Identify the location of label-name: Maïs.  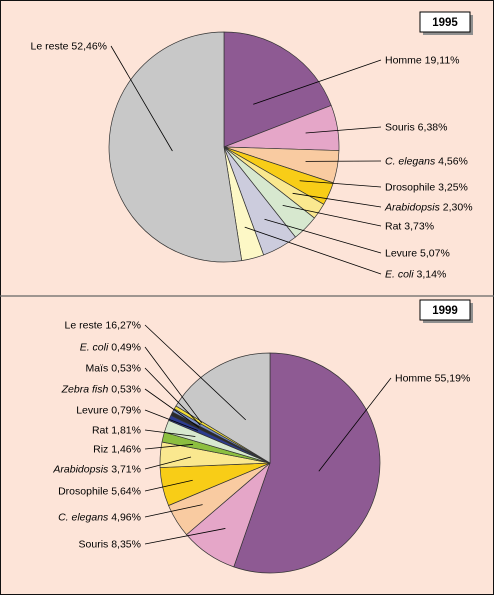
(97, 369).